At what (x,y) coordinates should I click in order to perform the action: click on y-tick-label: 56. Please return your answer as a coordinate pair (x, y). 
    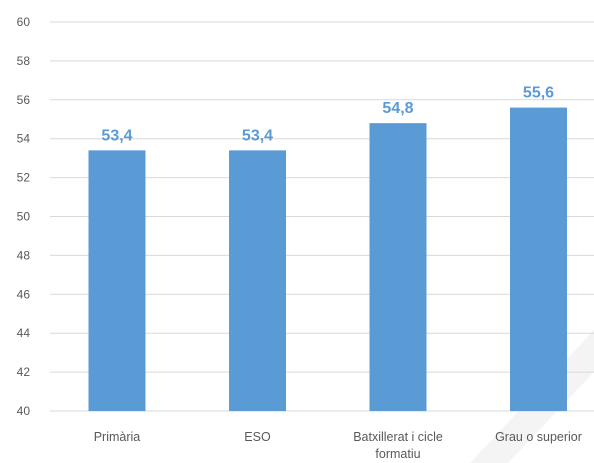
    Looking at the image, I should click on (24, 100).